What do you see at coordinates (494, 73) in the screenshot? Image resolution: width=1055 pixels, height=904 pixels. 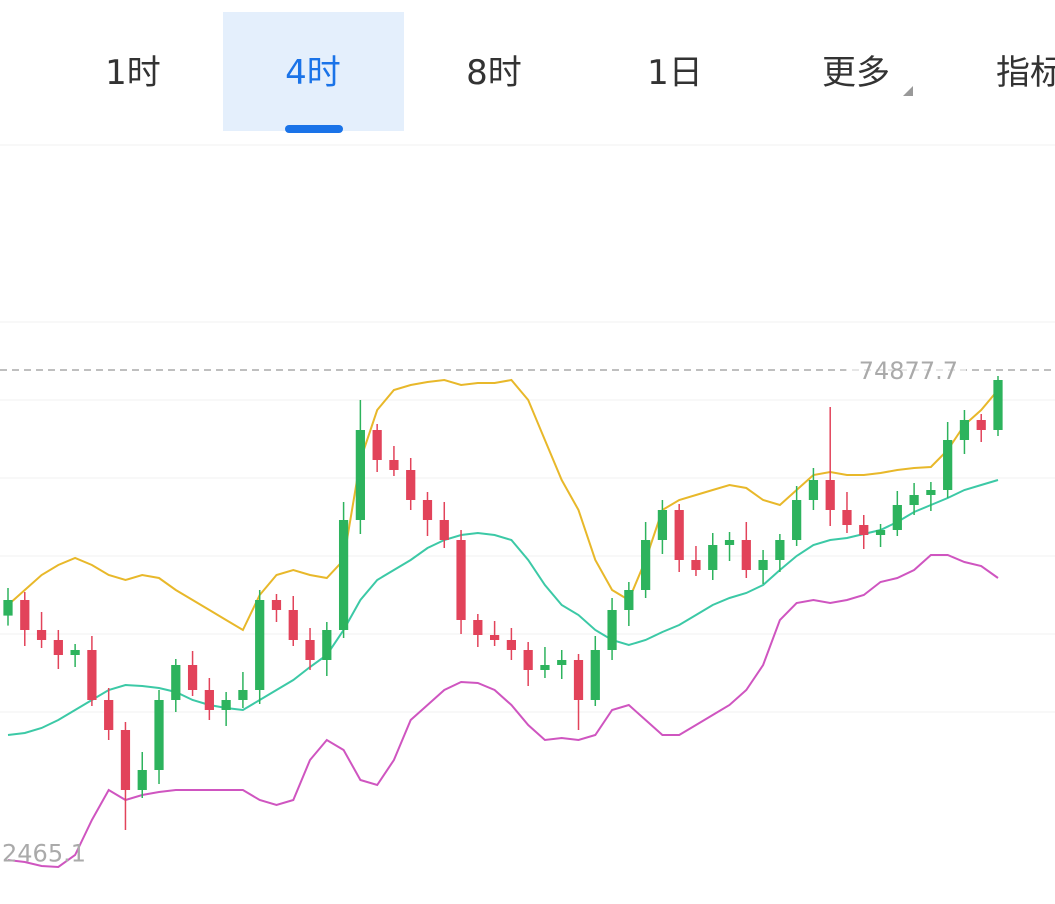 I see `tab: 8时` at bounding box center [494, 73].